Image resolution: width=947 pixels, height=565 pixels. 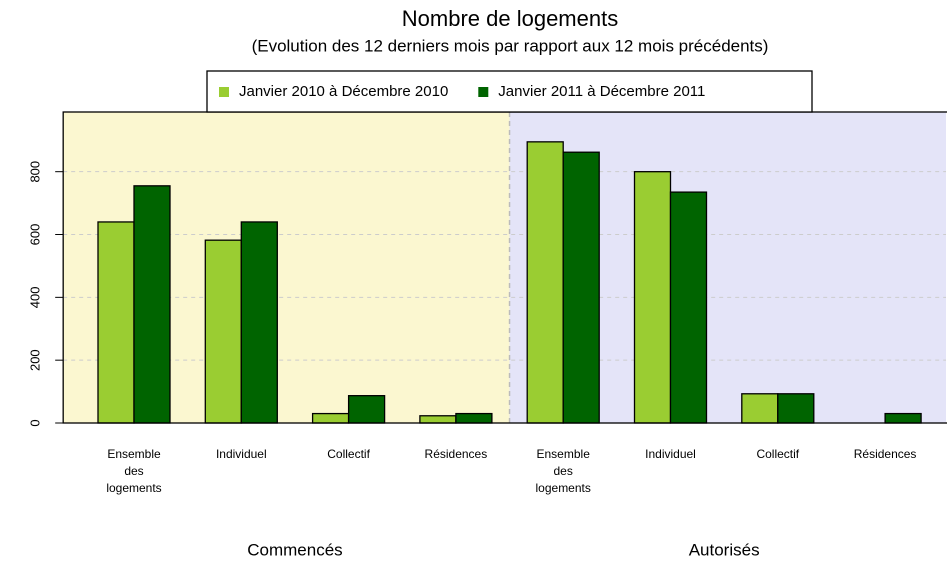 I want to click on y-tick-label: 200, so click(x=34, y=360).